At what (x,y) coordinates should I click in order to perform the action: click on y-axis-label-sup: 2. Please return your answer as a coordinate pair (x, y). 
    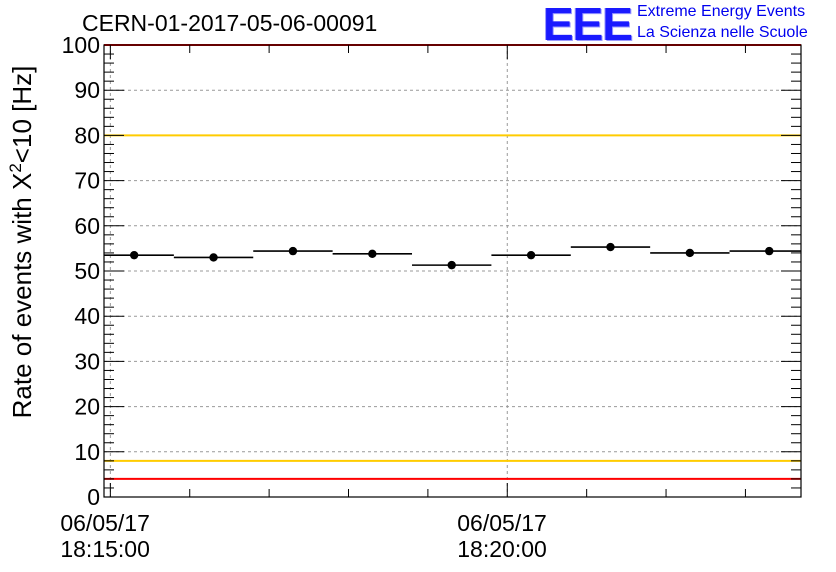
    Looking at the image, I should click on (16, 168).